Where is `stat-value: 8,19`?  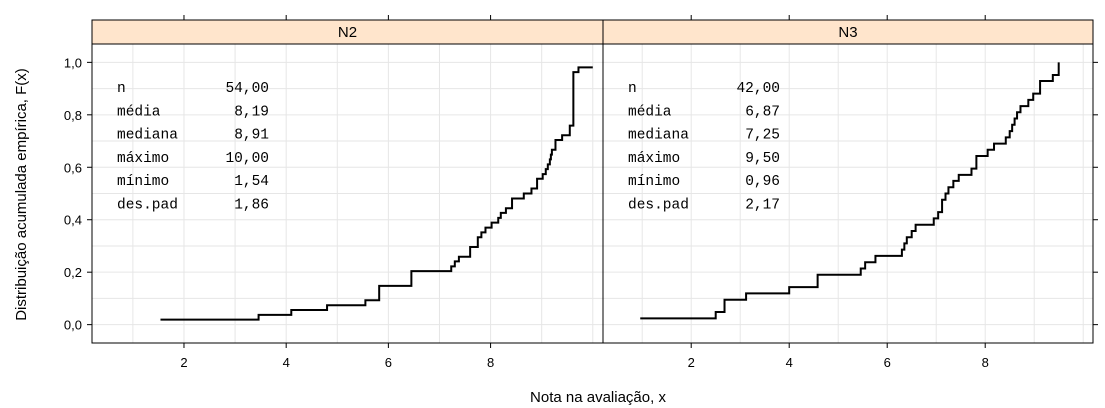 stat-value: 8,19 is located at coordinates (251, 112).